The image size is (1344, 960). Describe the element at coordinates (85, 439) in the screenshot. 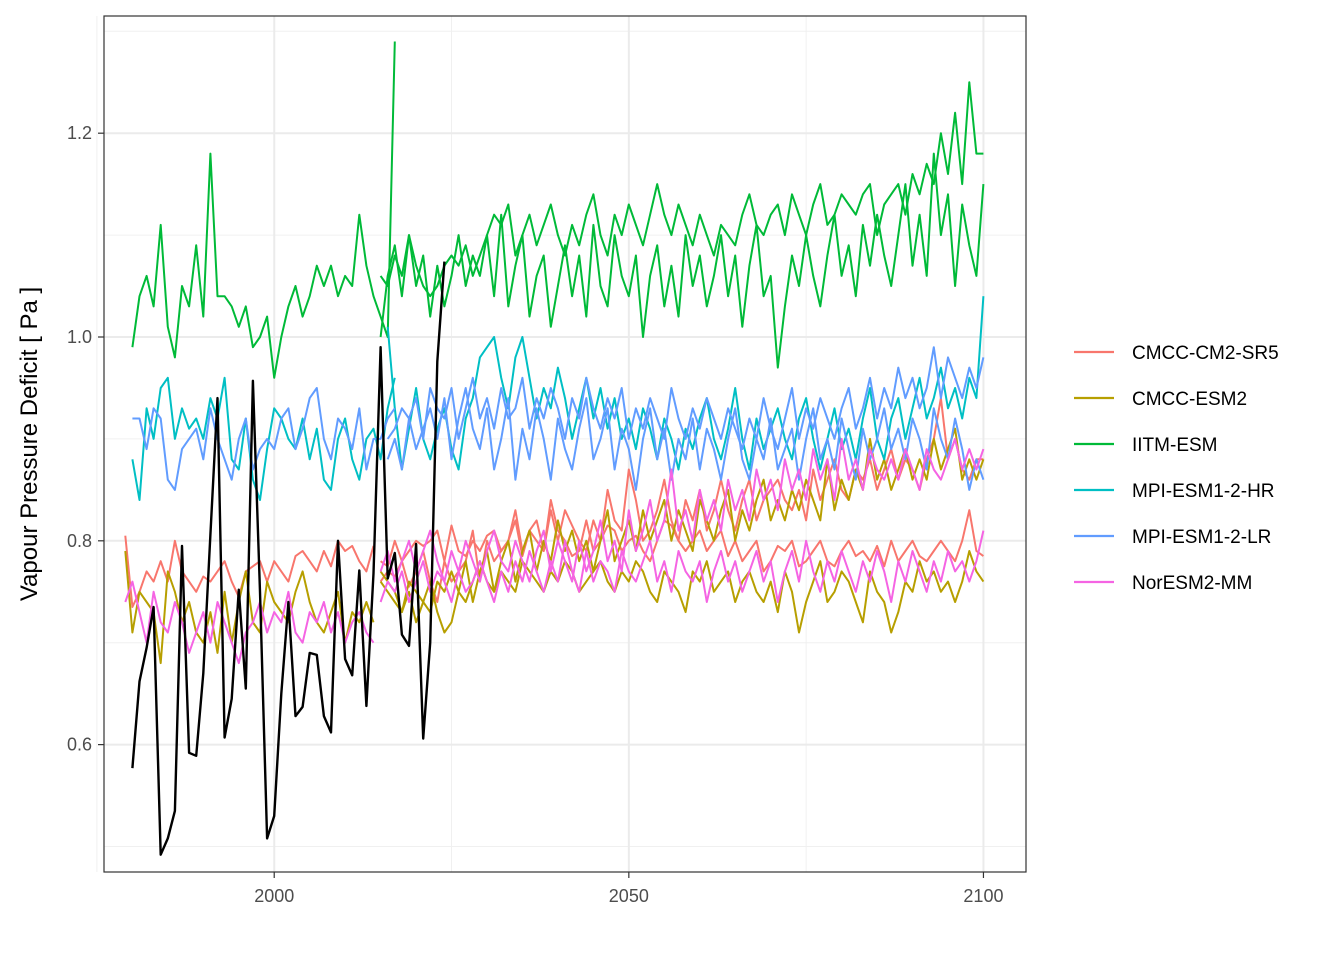

I see `y-axis: 0.6 0.8 1.0 1.2` at that location.